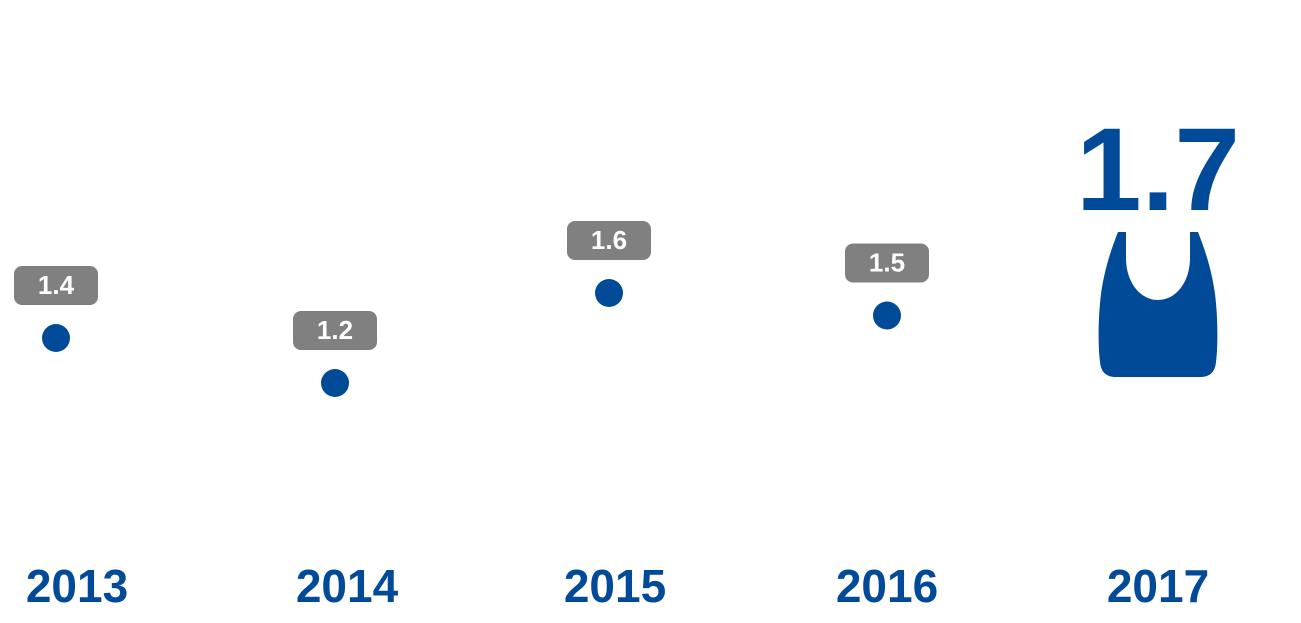 The width and height of the screenshot is (1301, 623). I want to click on value-label: 1.4, so click(56, 285).